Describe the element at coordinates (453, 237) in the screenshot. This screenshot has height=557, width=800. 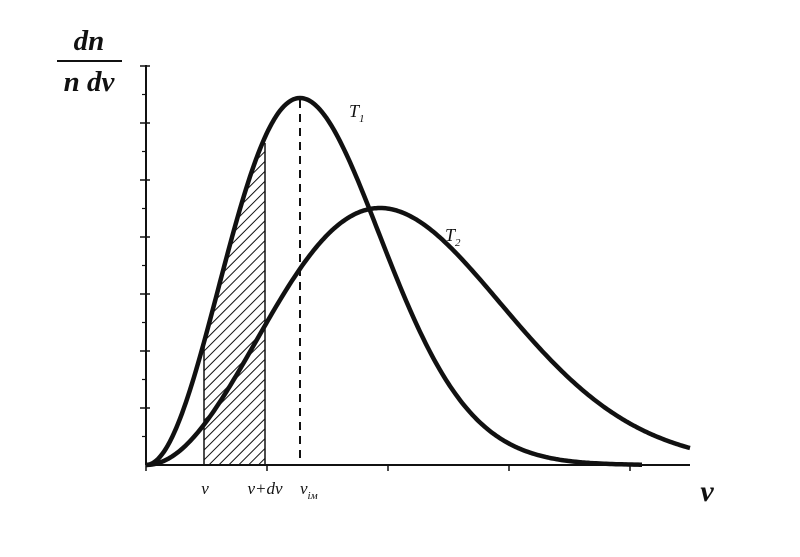
I see `series-label-t2: T2` at that location.